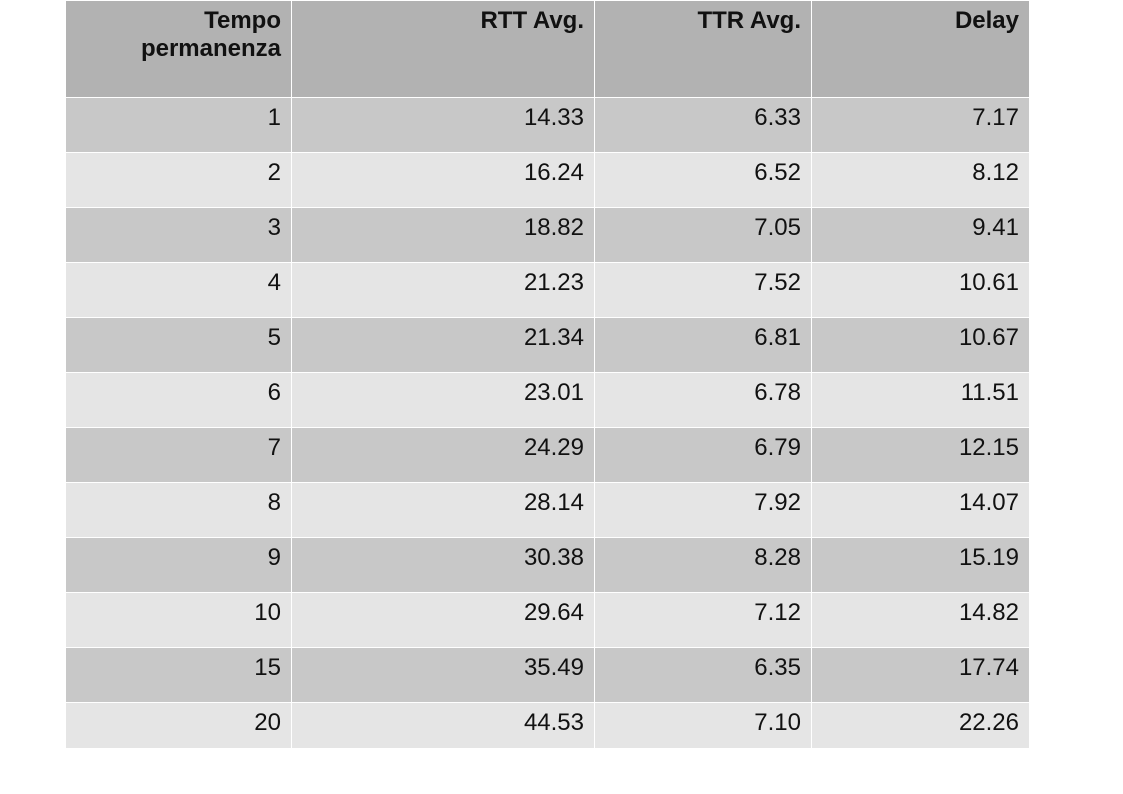 This screenshot has height=794, width=1123. What do you see at coordinates (920, 49) in the screenshot?
I see `header-delay: Delay` at bounding box center [920, 49].